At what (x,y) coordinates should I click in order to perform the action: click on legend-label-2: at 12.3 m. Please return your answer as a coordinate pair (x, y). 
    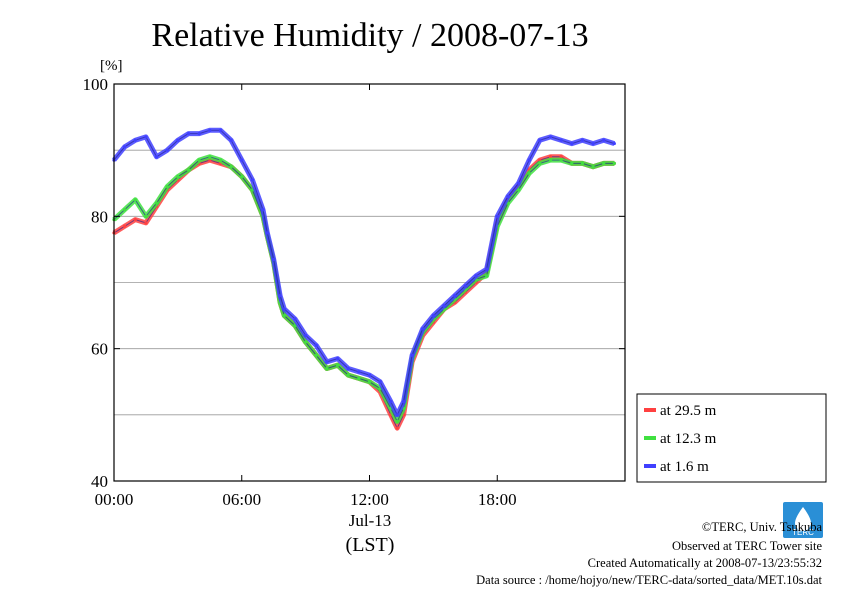
    Looking at the image, I should click on (688, 439).